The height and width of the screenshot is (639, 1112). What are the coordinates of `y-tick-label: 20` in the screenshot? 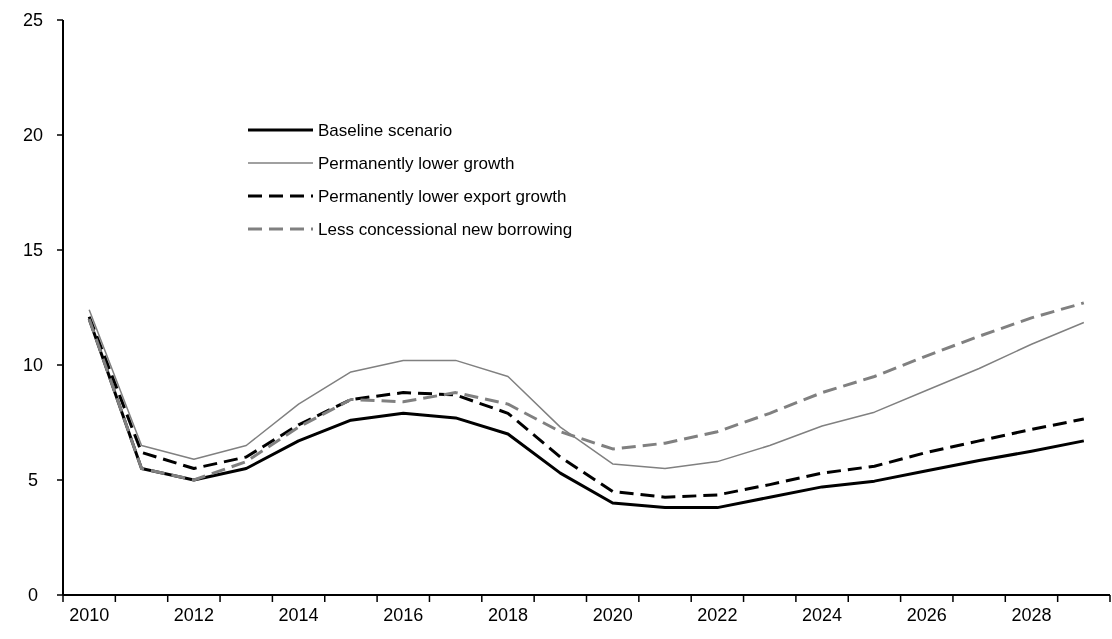 It's located at (33, 135).